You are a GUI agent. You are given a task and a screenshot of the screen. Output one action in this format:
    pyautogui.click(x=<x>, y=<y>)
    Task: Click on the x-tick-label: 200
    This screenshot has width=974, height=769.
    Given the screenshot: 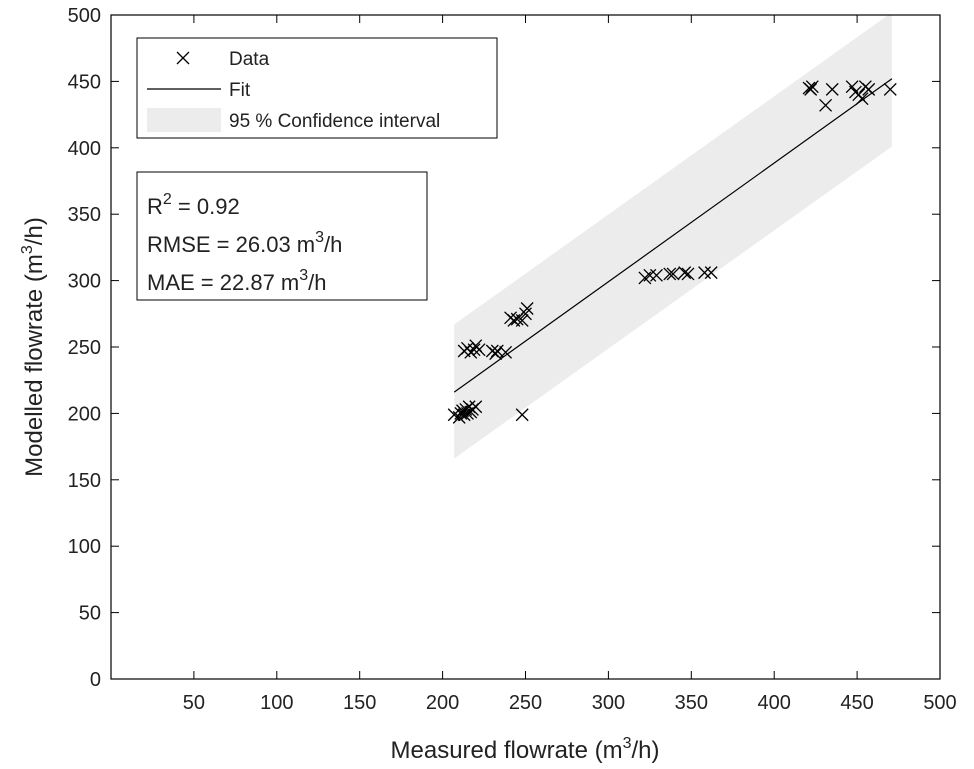 What is the action you would take?
    pyautogui.click(x=442, y=703)
    